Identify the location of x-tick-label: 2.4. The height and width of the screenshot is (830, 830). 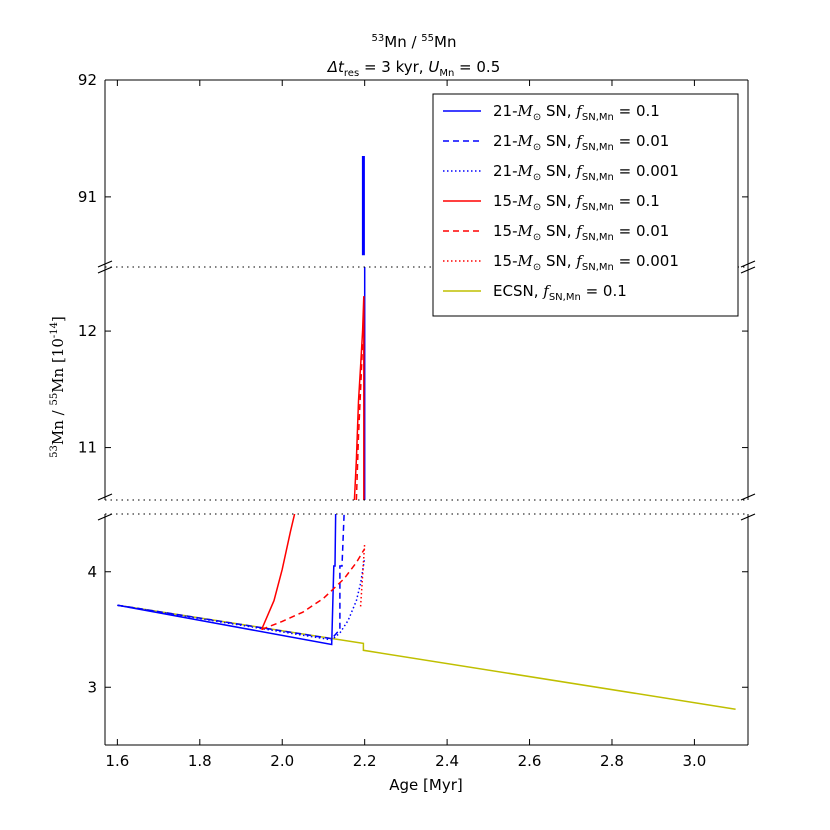
(447, 761).